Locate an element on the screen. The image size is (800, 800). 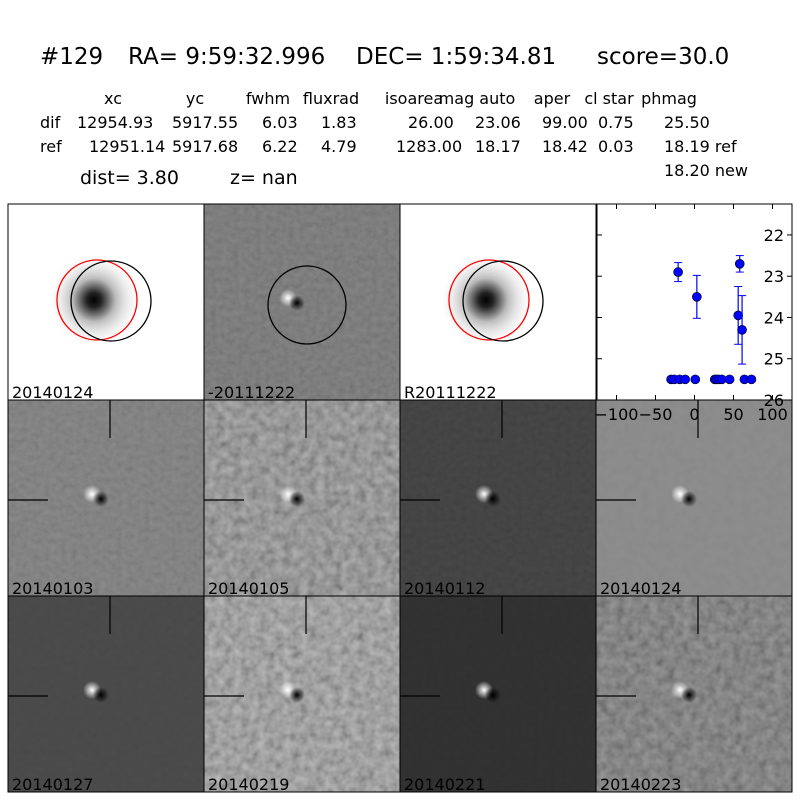
row-label: ref is located at coordinates (51, 146).